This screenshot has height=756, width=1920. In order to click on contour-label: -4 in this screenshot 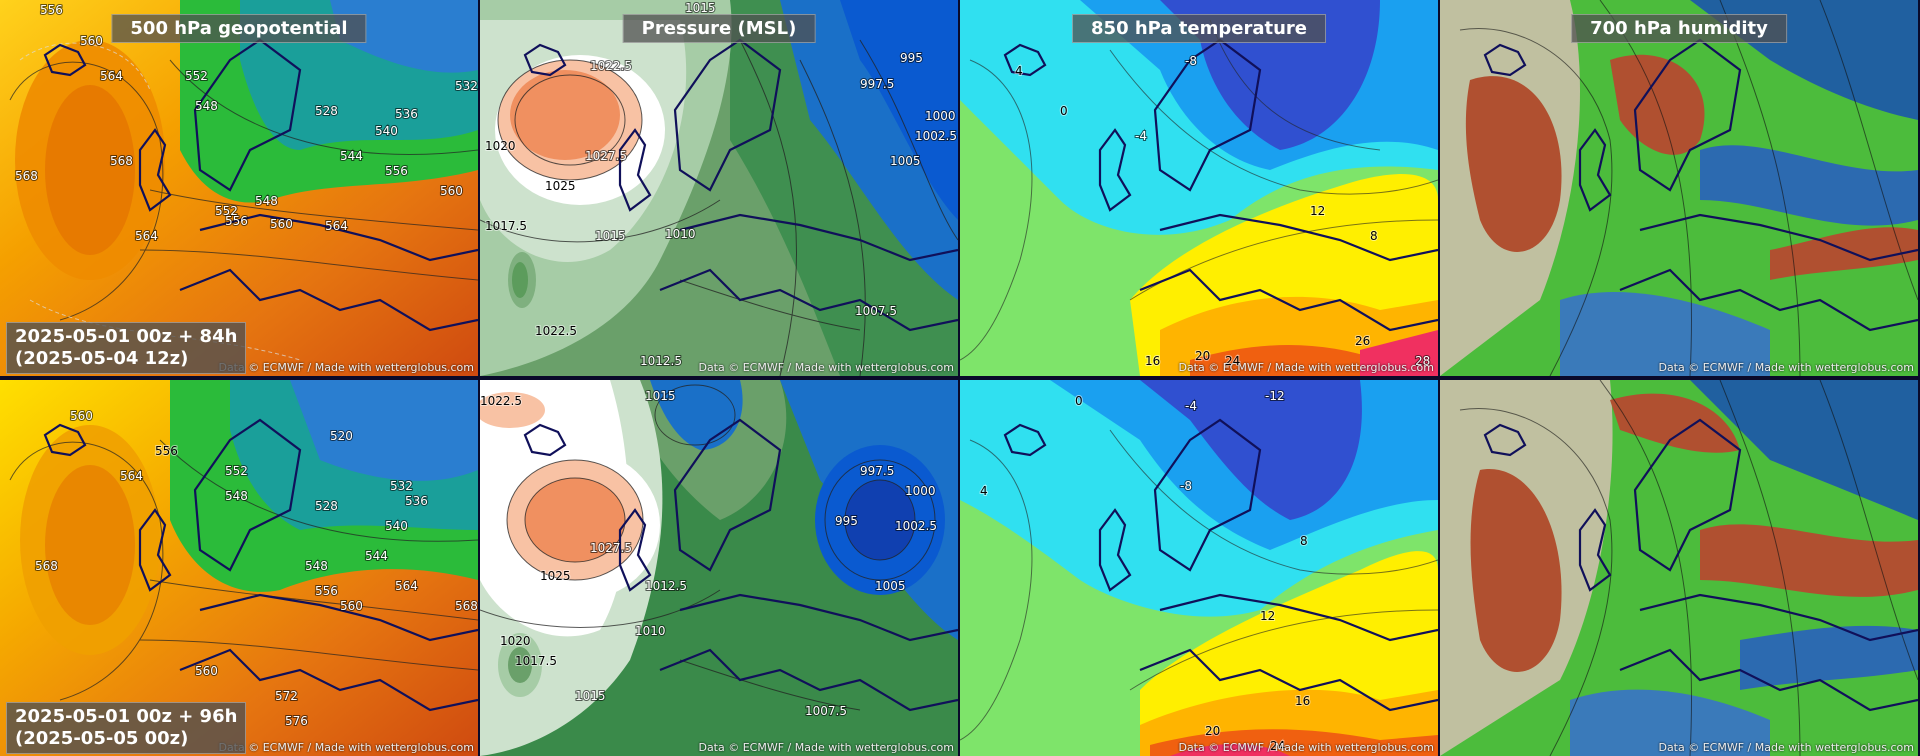, I will do `click(1191, 406)`.